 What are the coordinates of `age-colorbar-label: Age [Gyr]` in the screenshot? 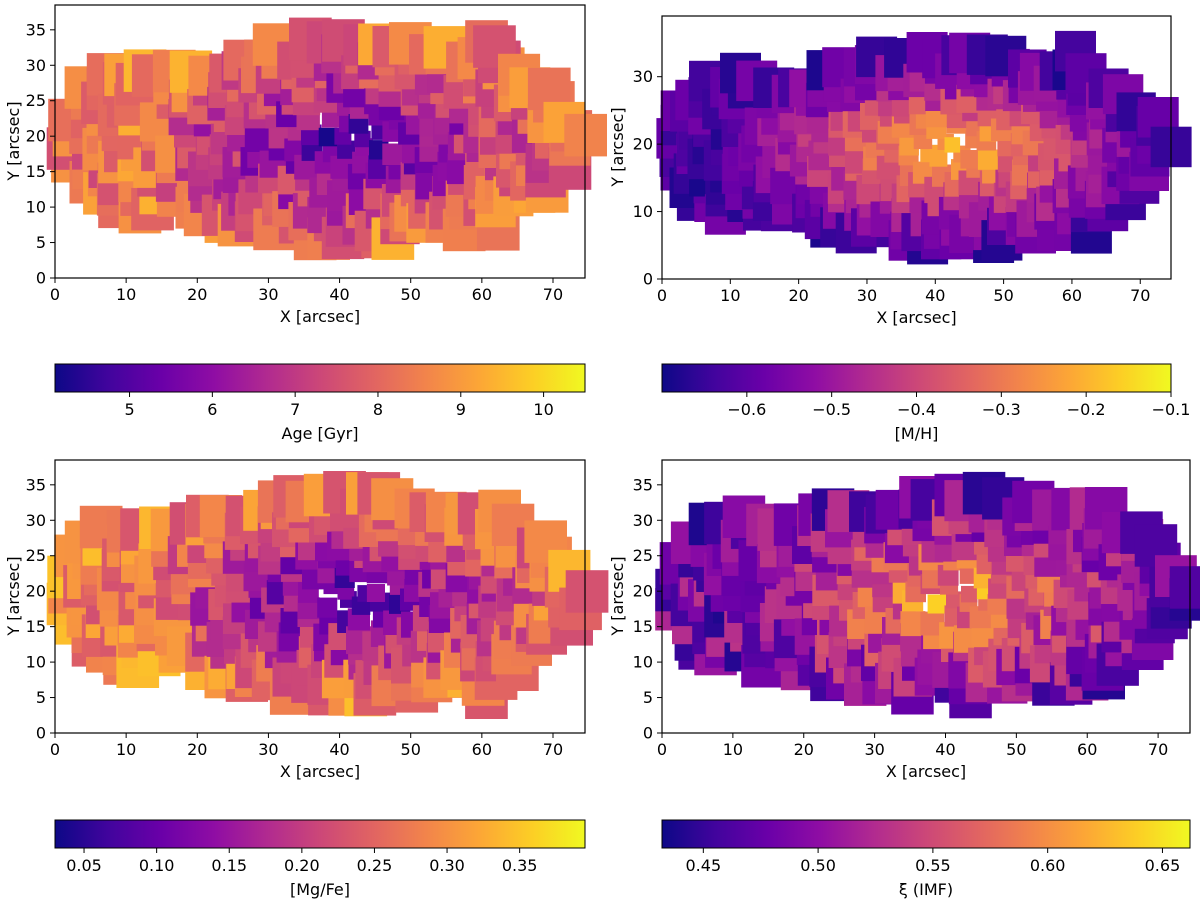 It's located at (320, 433).